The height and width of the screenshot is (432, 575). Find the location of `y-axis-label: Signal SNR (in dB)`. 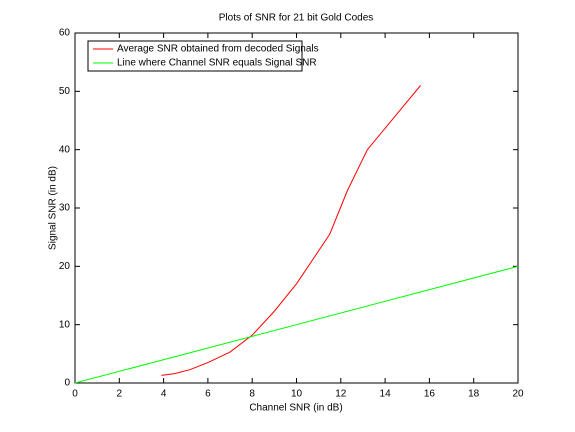

y-axis-label: Signal SNR (in dB) is located at coordinates (53, 208).